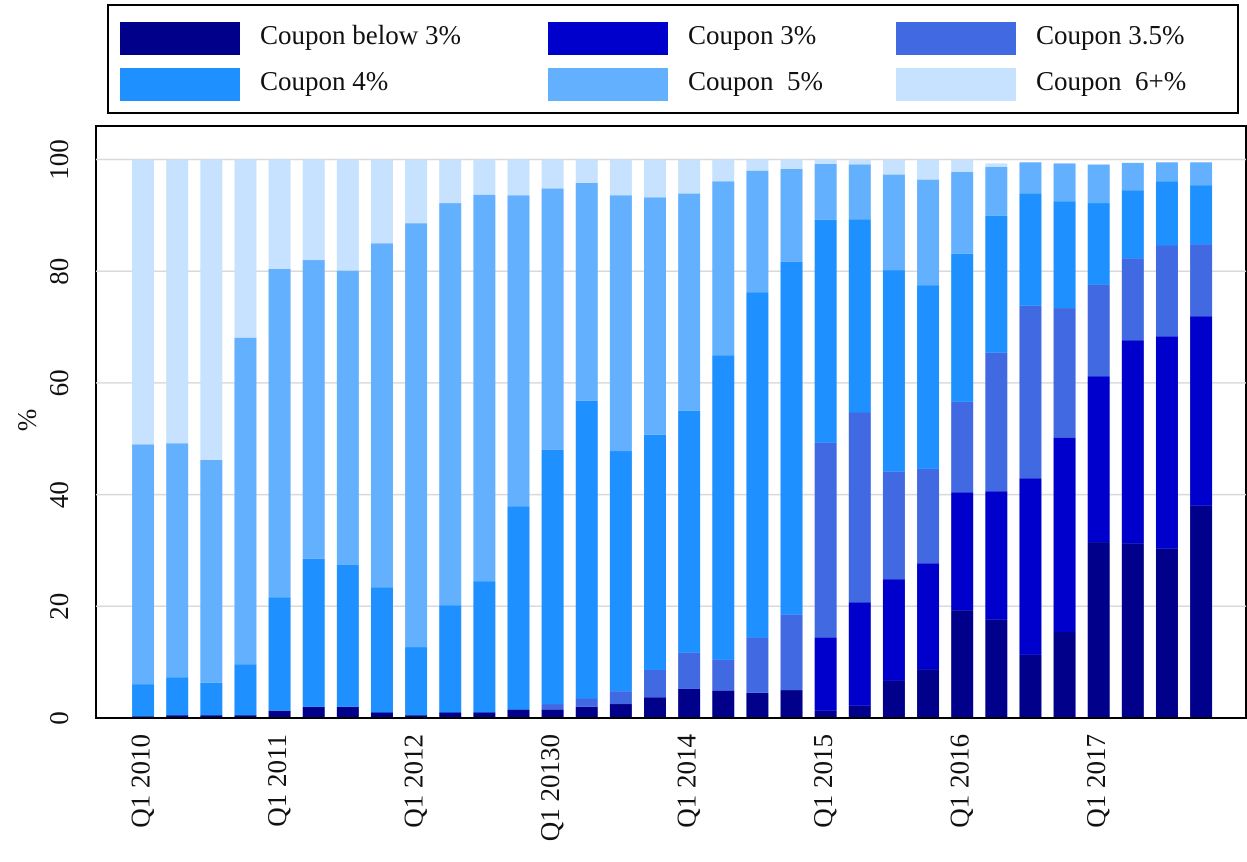 This screenshot has height=862, width=1247. Describe the element at coordinates (550, 787) in the screenshot. I see `x-tick-label: Q1 20130` at that location.